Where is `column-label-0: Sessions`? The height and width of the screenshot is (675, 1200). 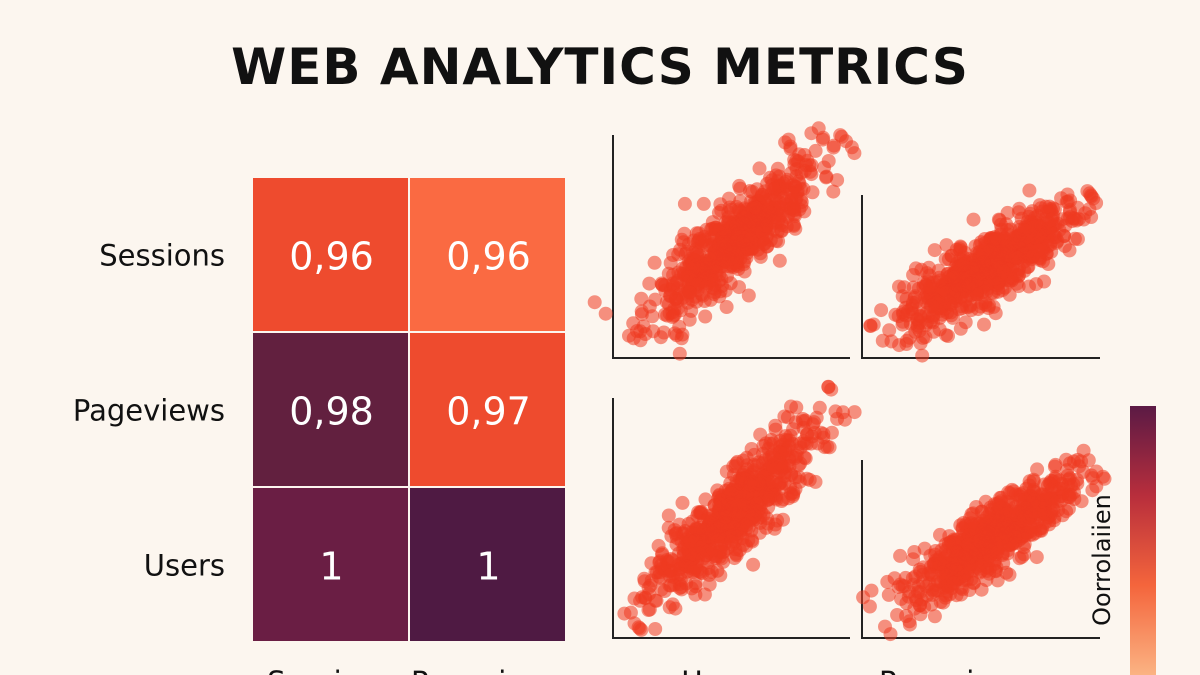
column-label-0: Sessions is located at coordinates (330, 670).